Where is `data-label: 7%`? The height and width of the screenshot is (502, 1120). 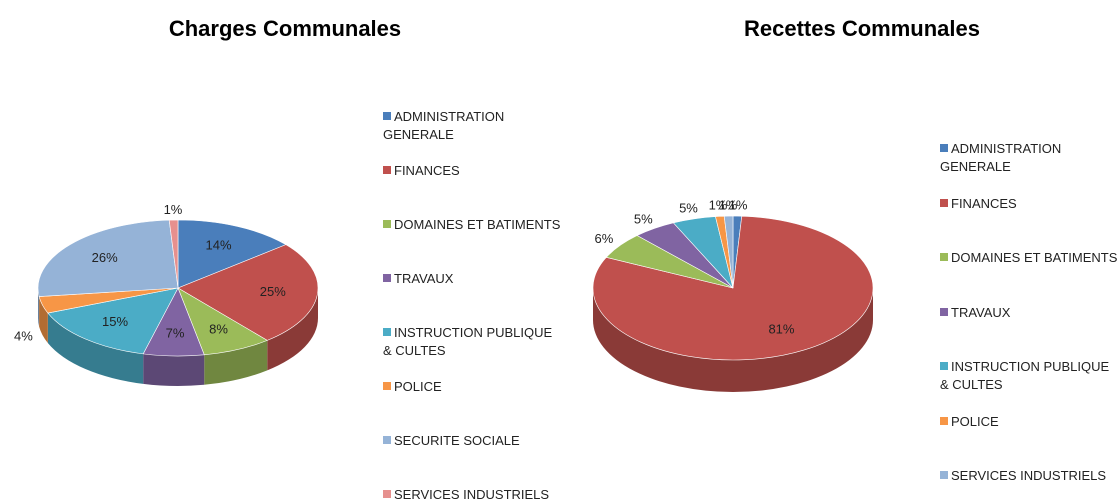
data-label: 7% is located at coordinates (175, 333).